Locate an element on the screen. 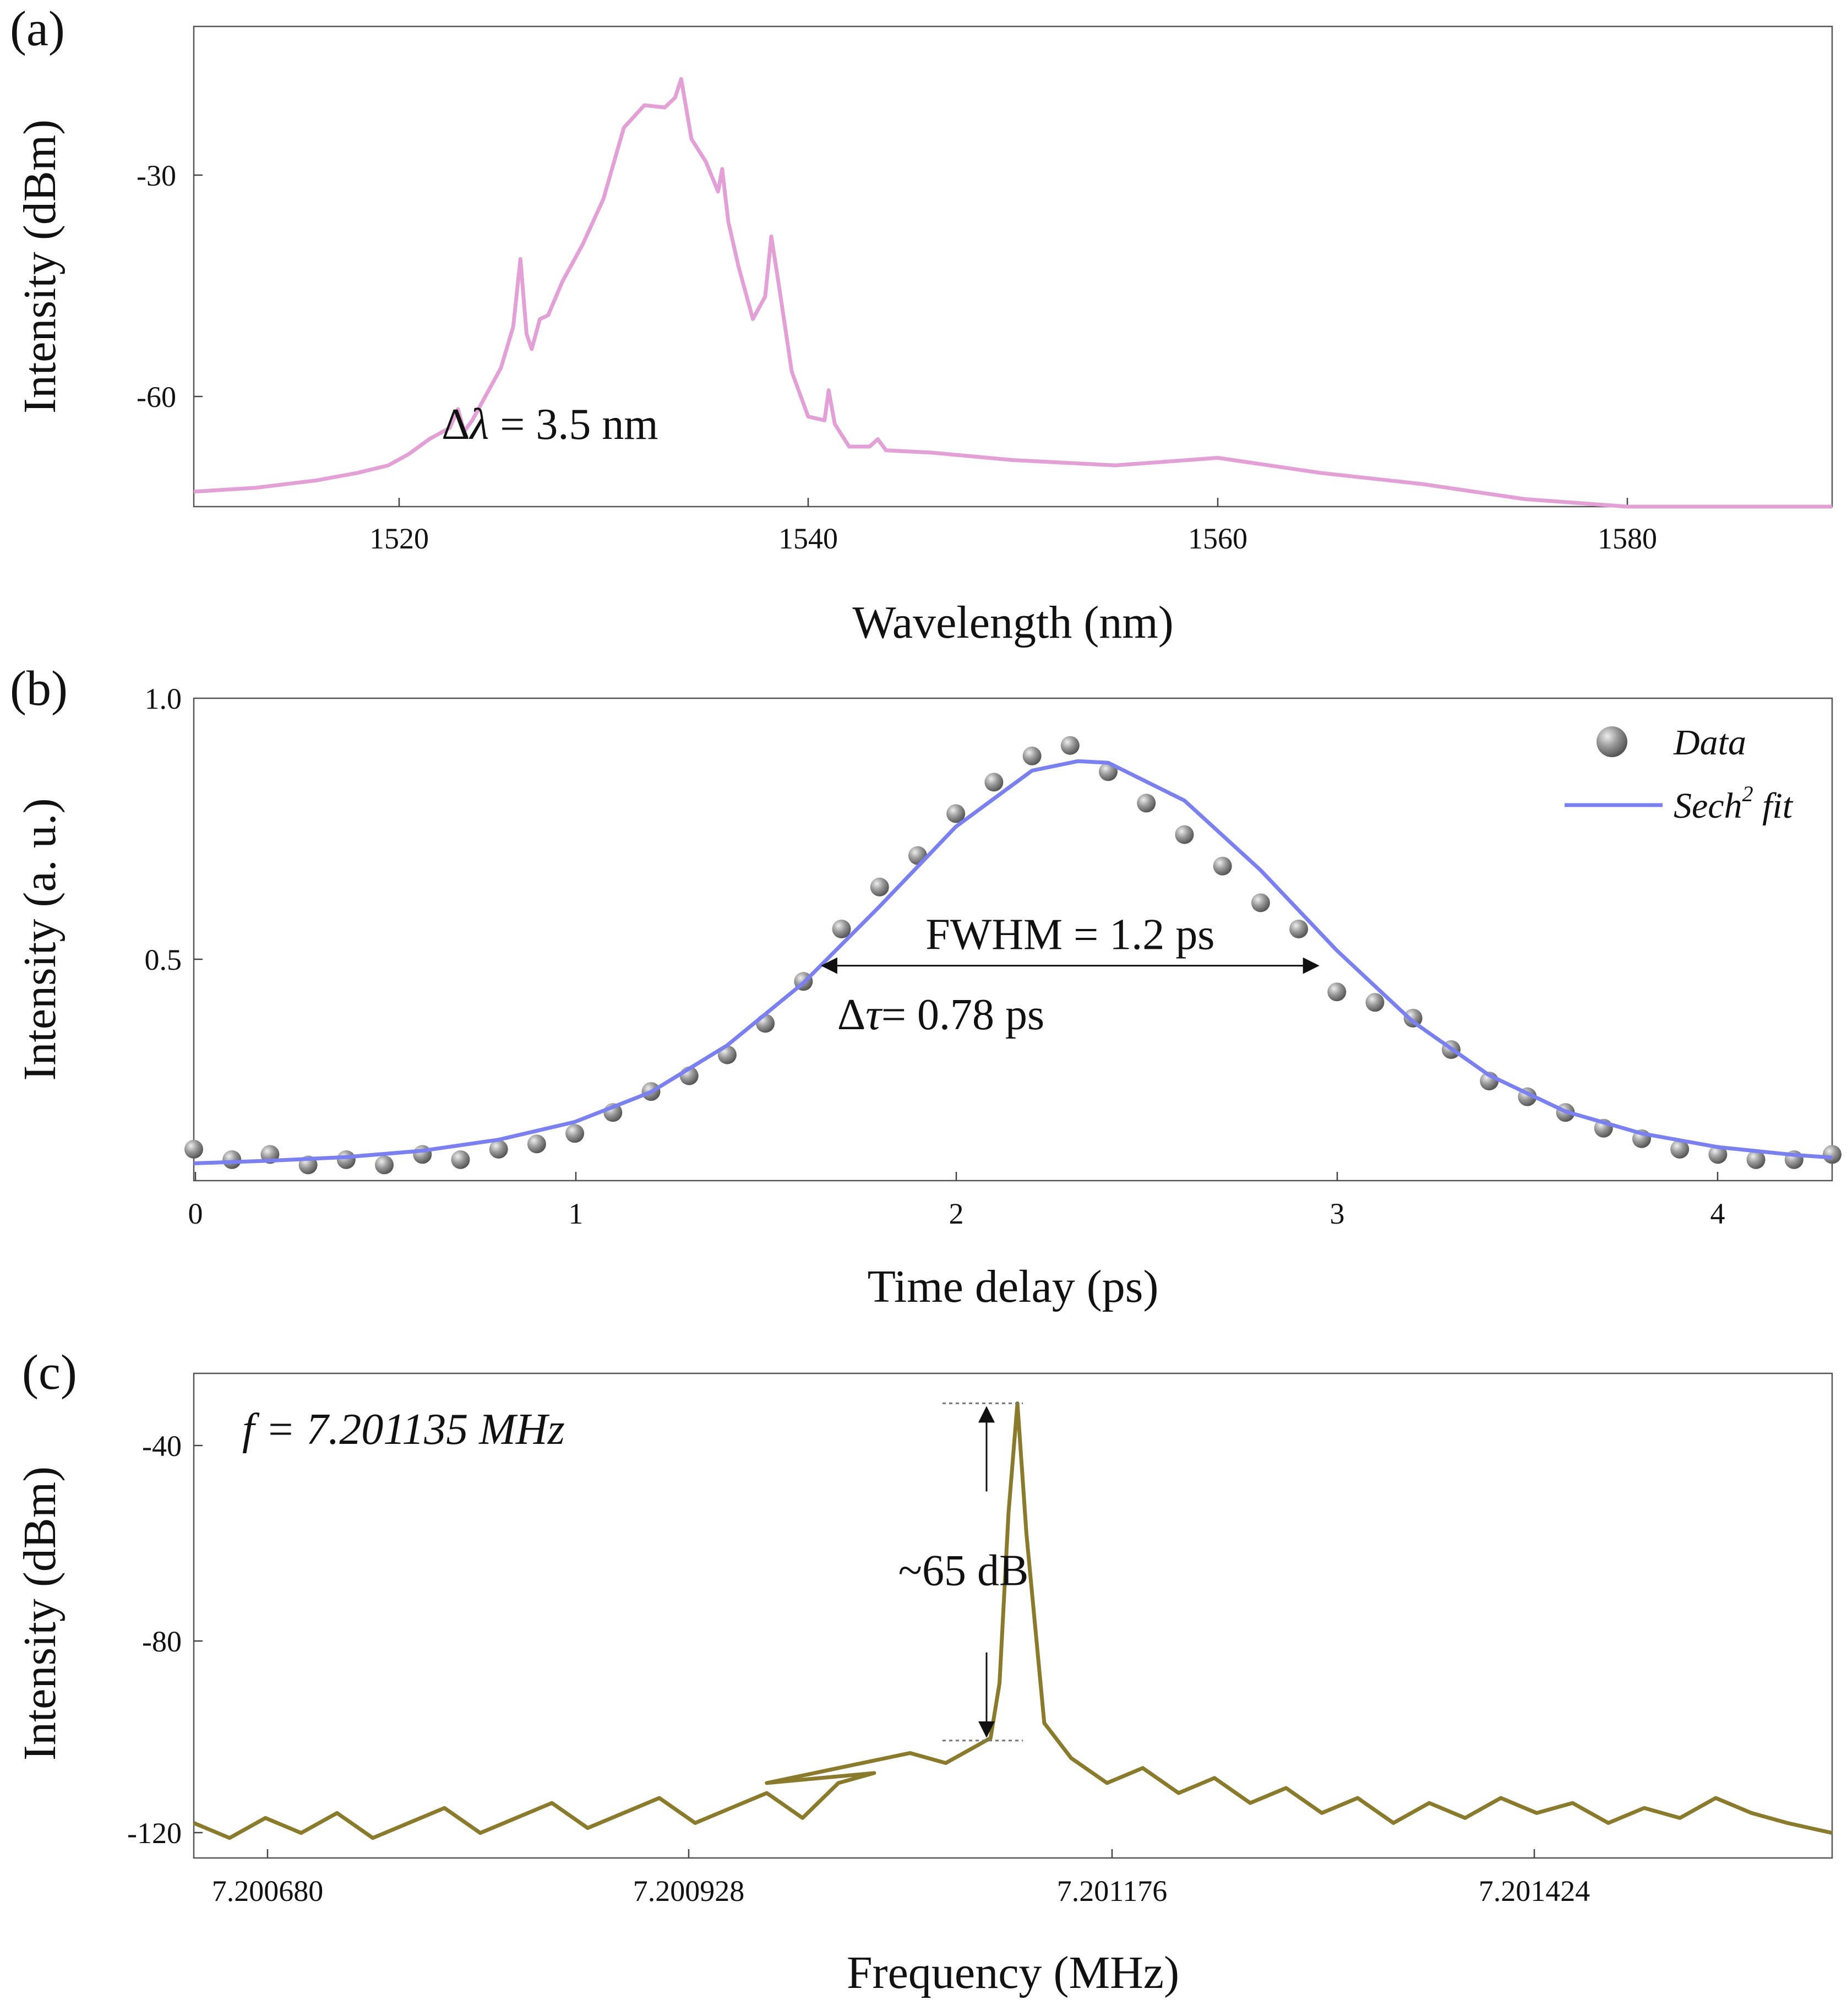  panel-c-frequency-annotation: f = 7.201135 MHz is located at coordinates (403, 1430).